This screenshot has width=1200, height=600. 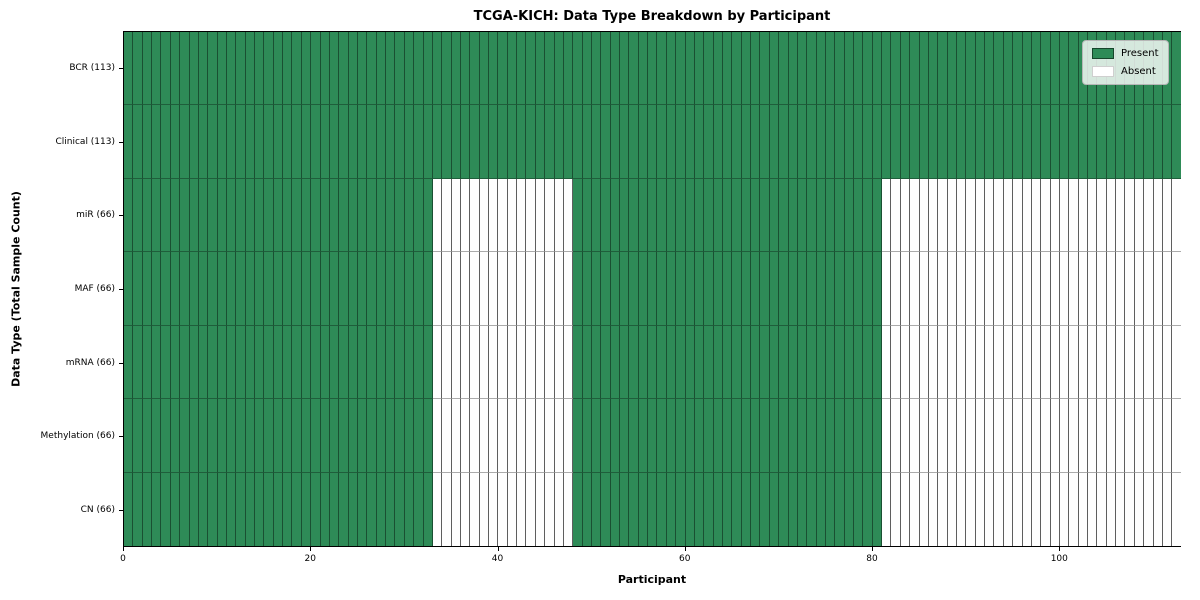 What do you see at coordinates (1125, 53) in the screenshot?
I see `legend-item-present: Present` at bounding box center [1125, 53].